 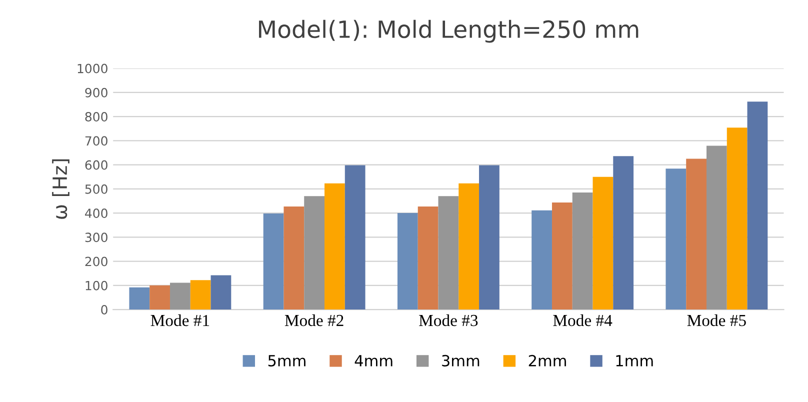 What do you see at coordinates (96, 141) in the screenshot?
I see `y-tick-label: 700` at bounding box center [96, 141].